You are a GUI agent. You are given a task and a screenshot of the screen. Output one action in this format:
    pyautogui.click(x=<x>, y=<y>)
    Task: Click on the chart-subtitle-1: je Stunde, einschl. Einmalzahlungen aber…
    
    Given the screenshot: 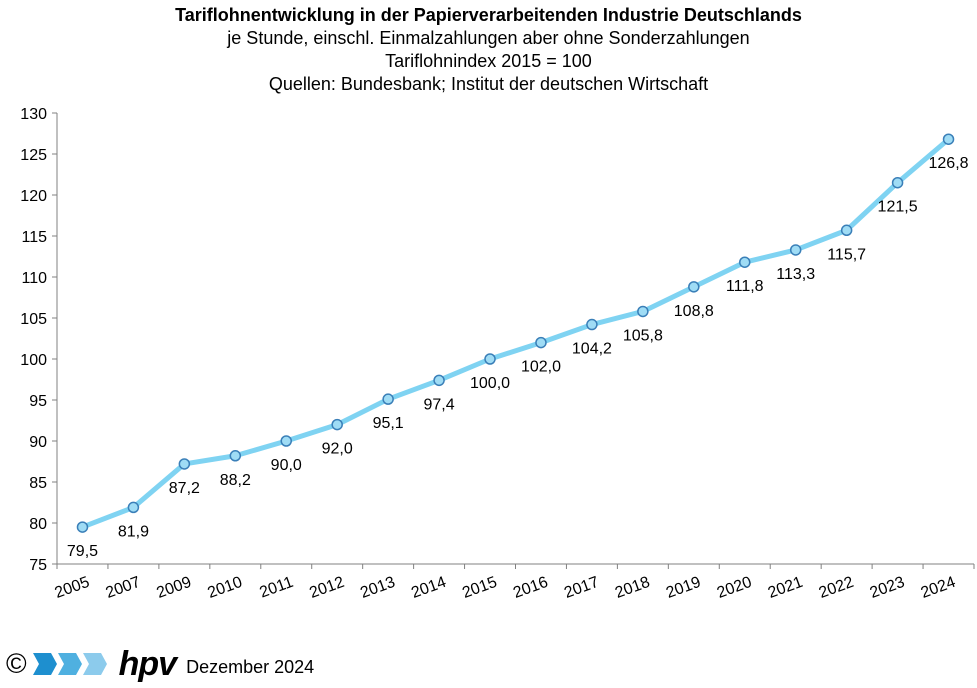 What is the action you would take?
    pyautogui.click(x=488, y=38)
    